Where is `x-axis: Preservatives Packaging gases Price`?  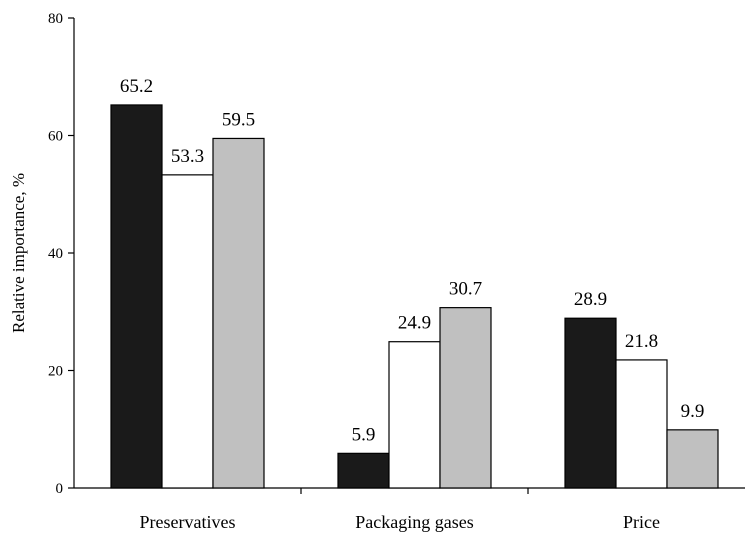 x-axis: Preservatives Packaging gases Price is located at coordinates (409, 509).